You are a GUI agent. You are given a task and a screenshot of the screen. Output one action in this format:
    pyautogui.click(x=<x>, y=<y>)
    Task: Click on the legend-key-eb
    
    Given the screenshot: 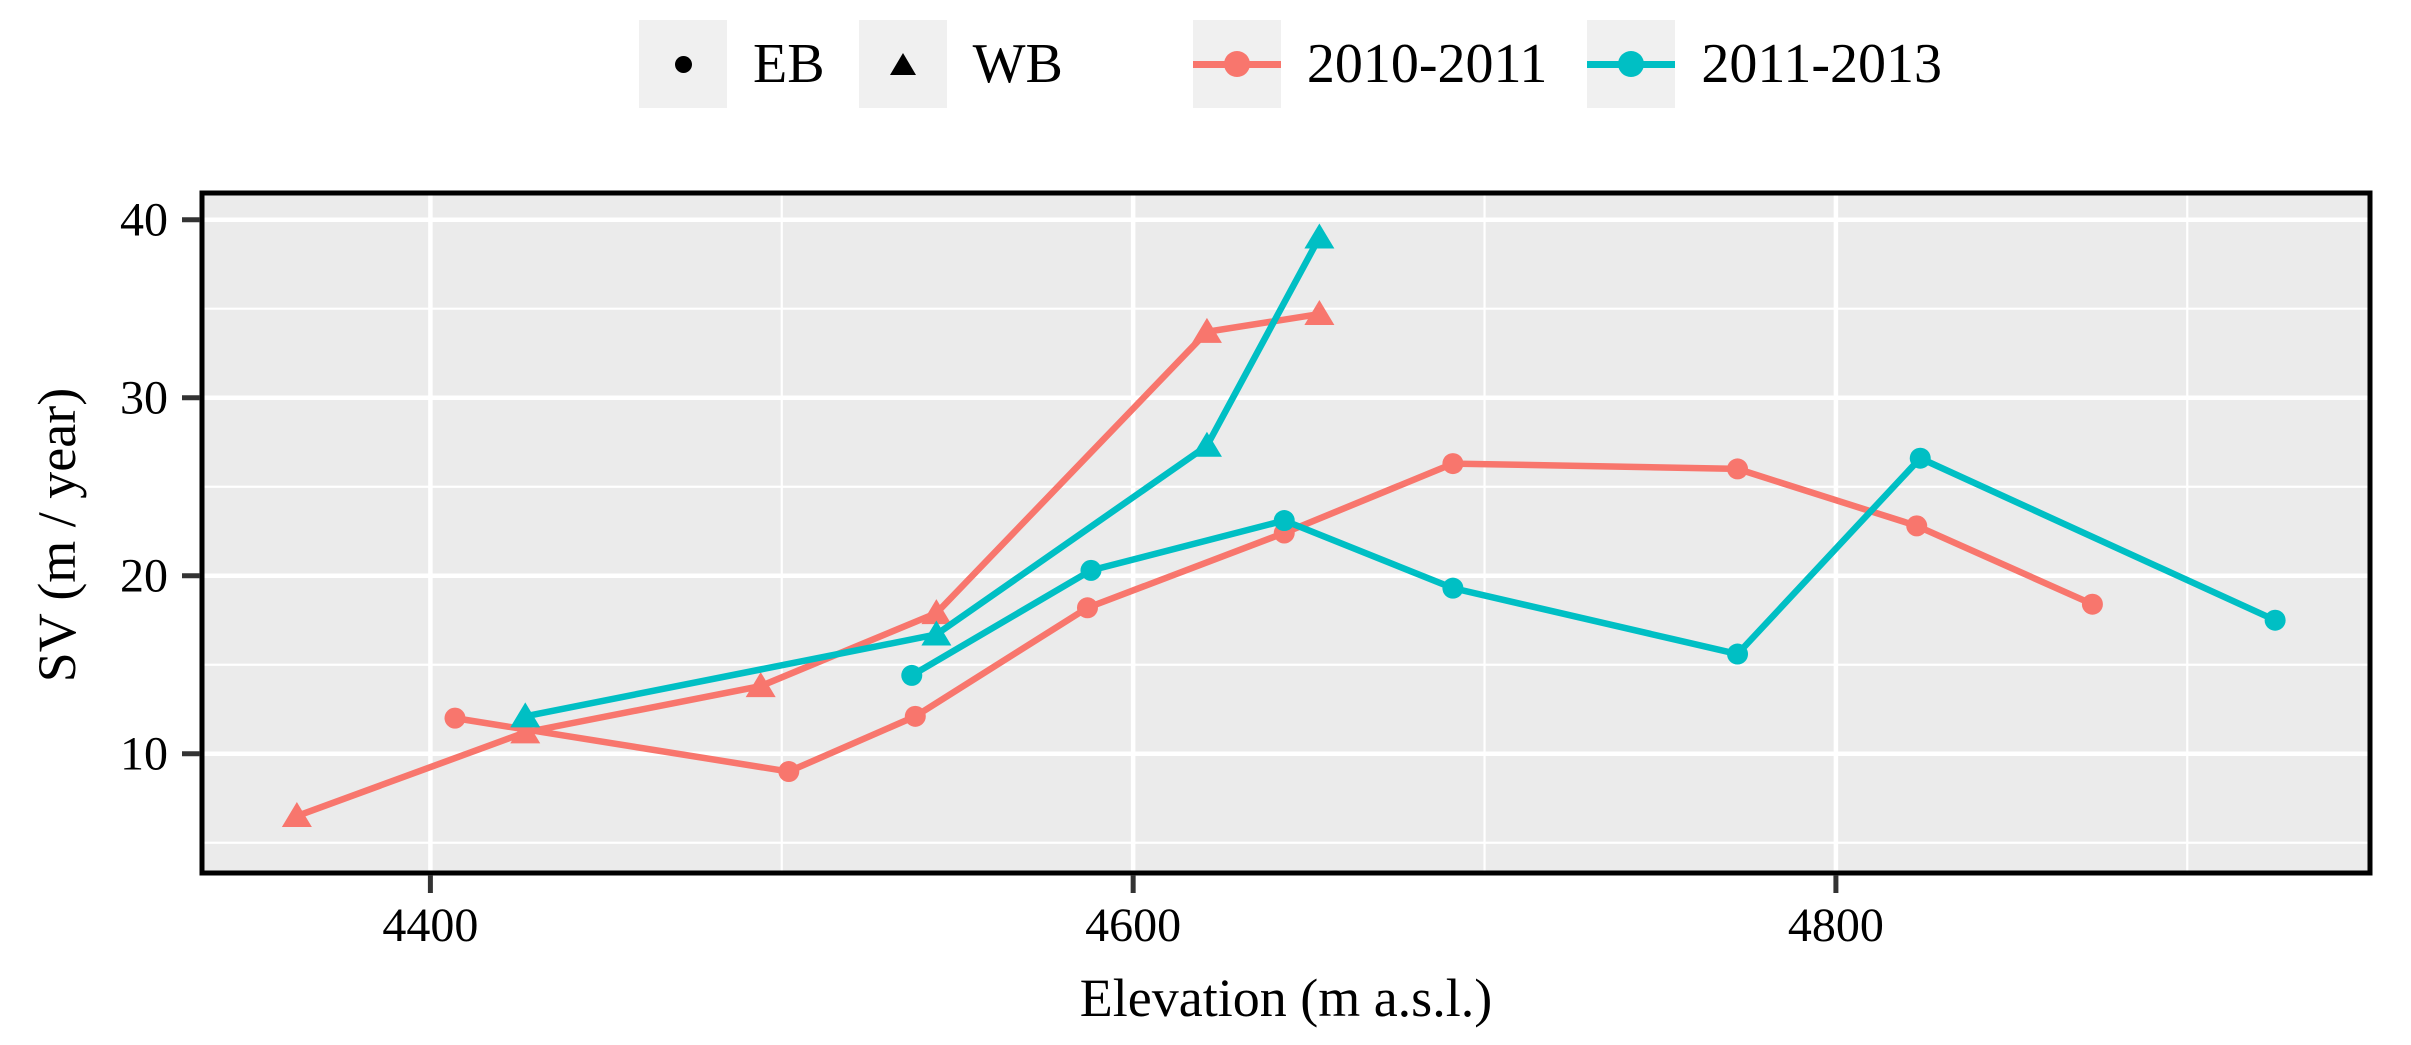 What is the action you would take?
    pyautogui.click(x=683, y=64)
    